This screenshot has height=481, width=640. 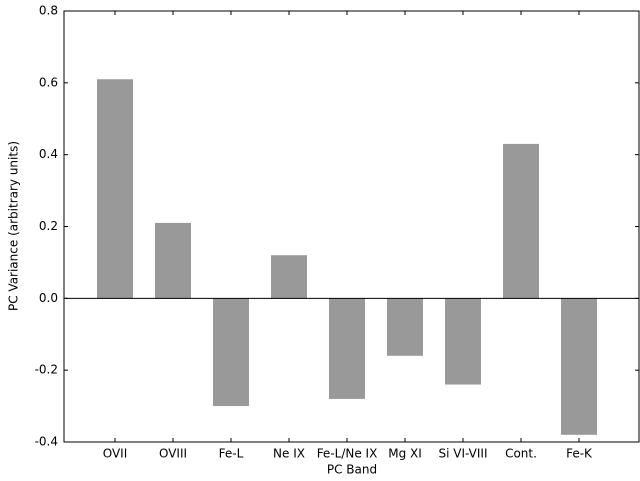 What do you see at coordinates (48, 298) in the screenshot?
I see `y-tick-label: 0.0` at bounding box center [48, 298].